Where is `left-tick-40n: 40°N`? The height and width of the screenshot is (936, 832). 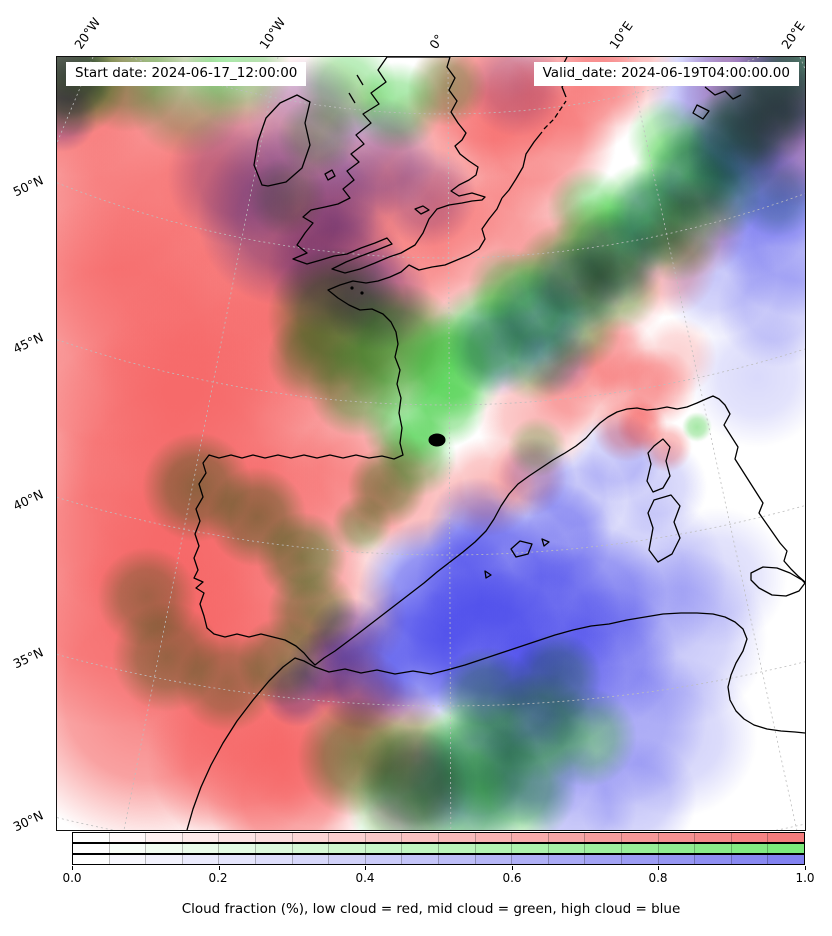
left-tick-40n: 40°N is located at coordinates (28, 499).